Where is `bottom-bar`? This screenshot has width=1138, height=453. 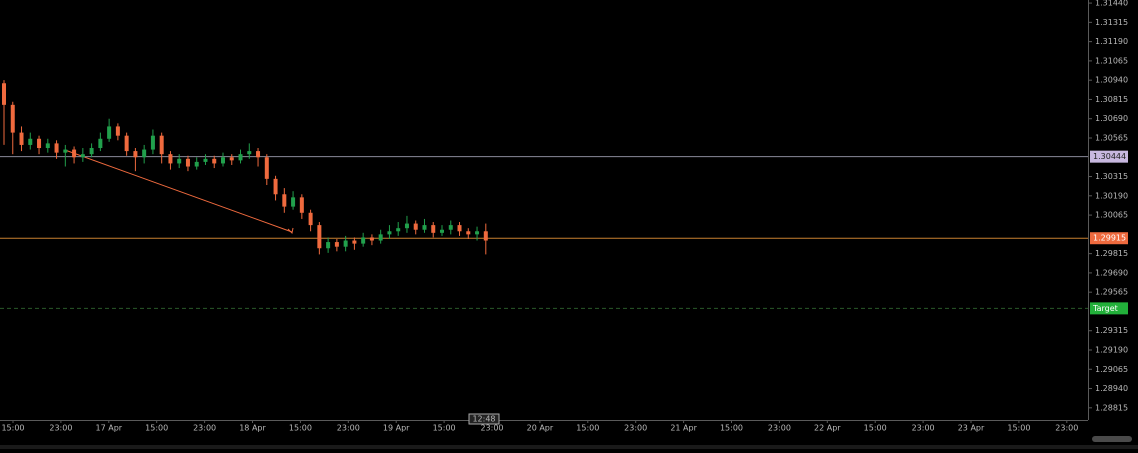
bottom-bar is located at coordinates (569, 447).